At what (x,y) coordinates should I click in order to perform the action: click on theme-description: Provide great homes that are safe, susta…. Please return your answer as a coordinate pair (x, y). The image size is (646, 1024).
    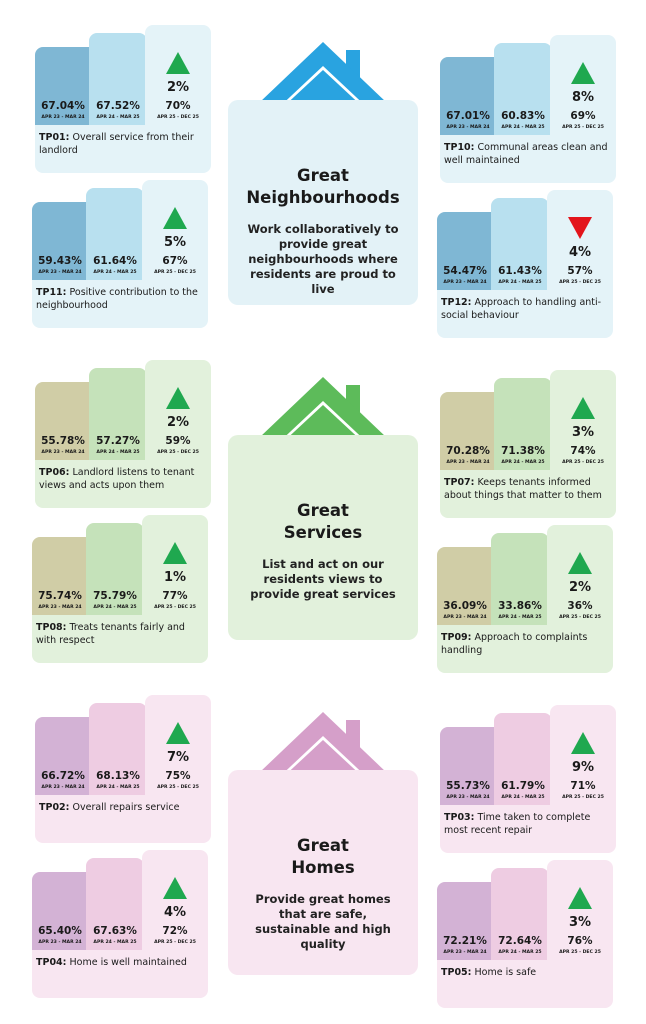
    Looking at the image, I should click on (323, 921).